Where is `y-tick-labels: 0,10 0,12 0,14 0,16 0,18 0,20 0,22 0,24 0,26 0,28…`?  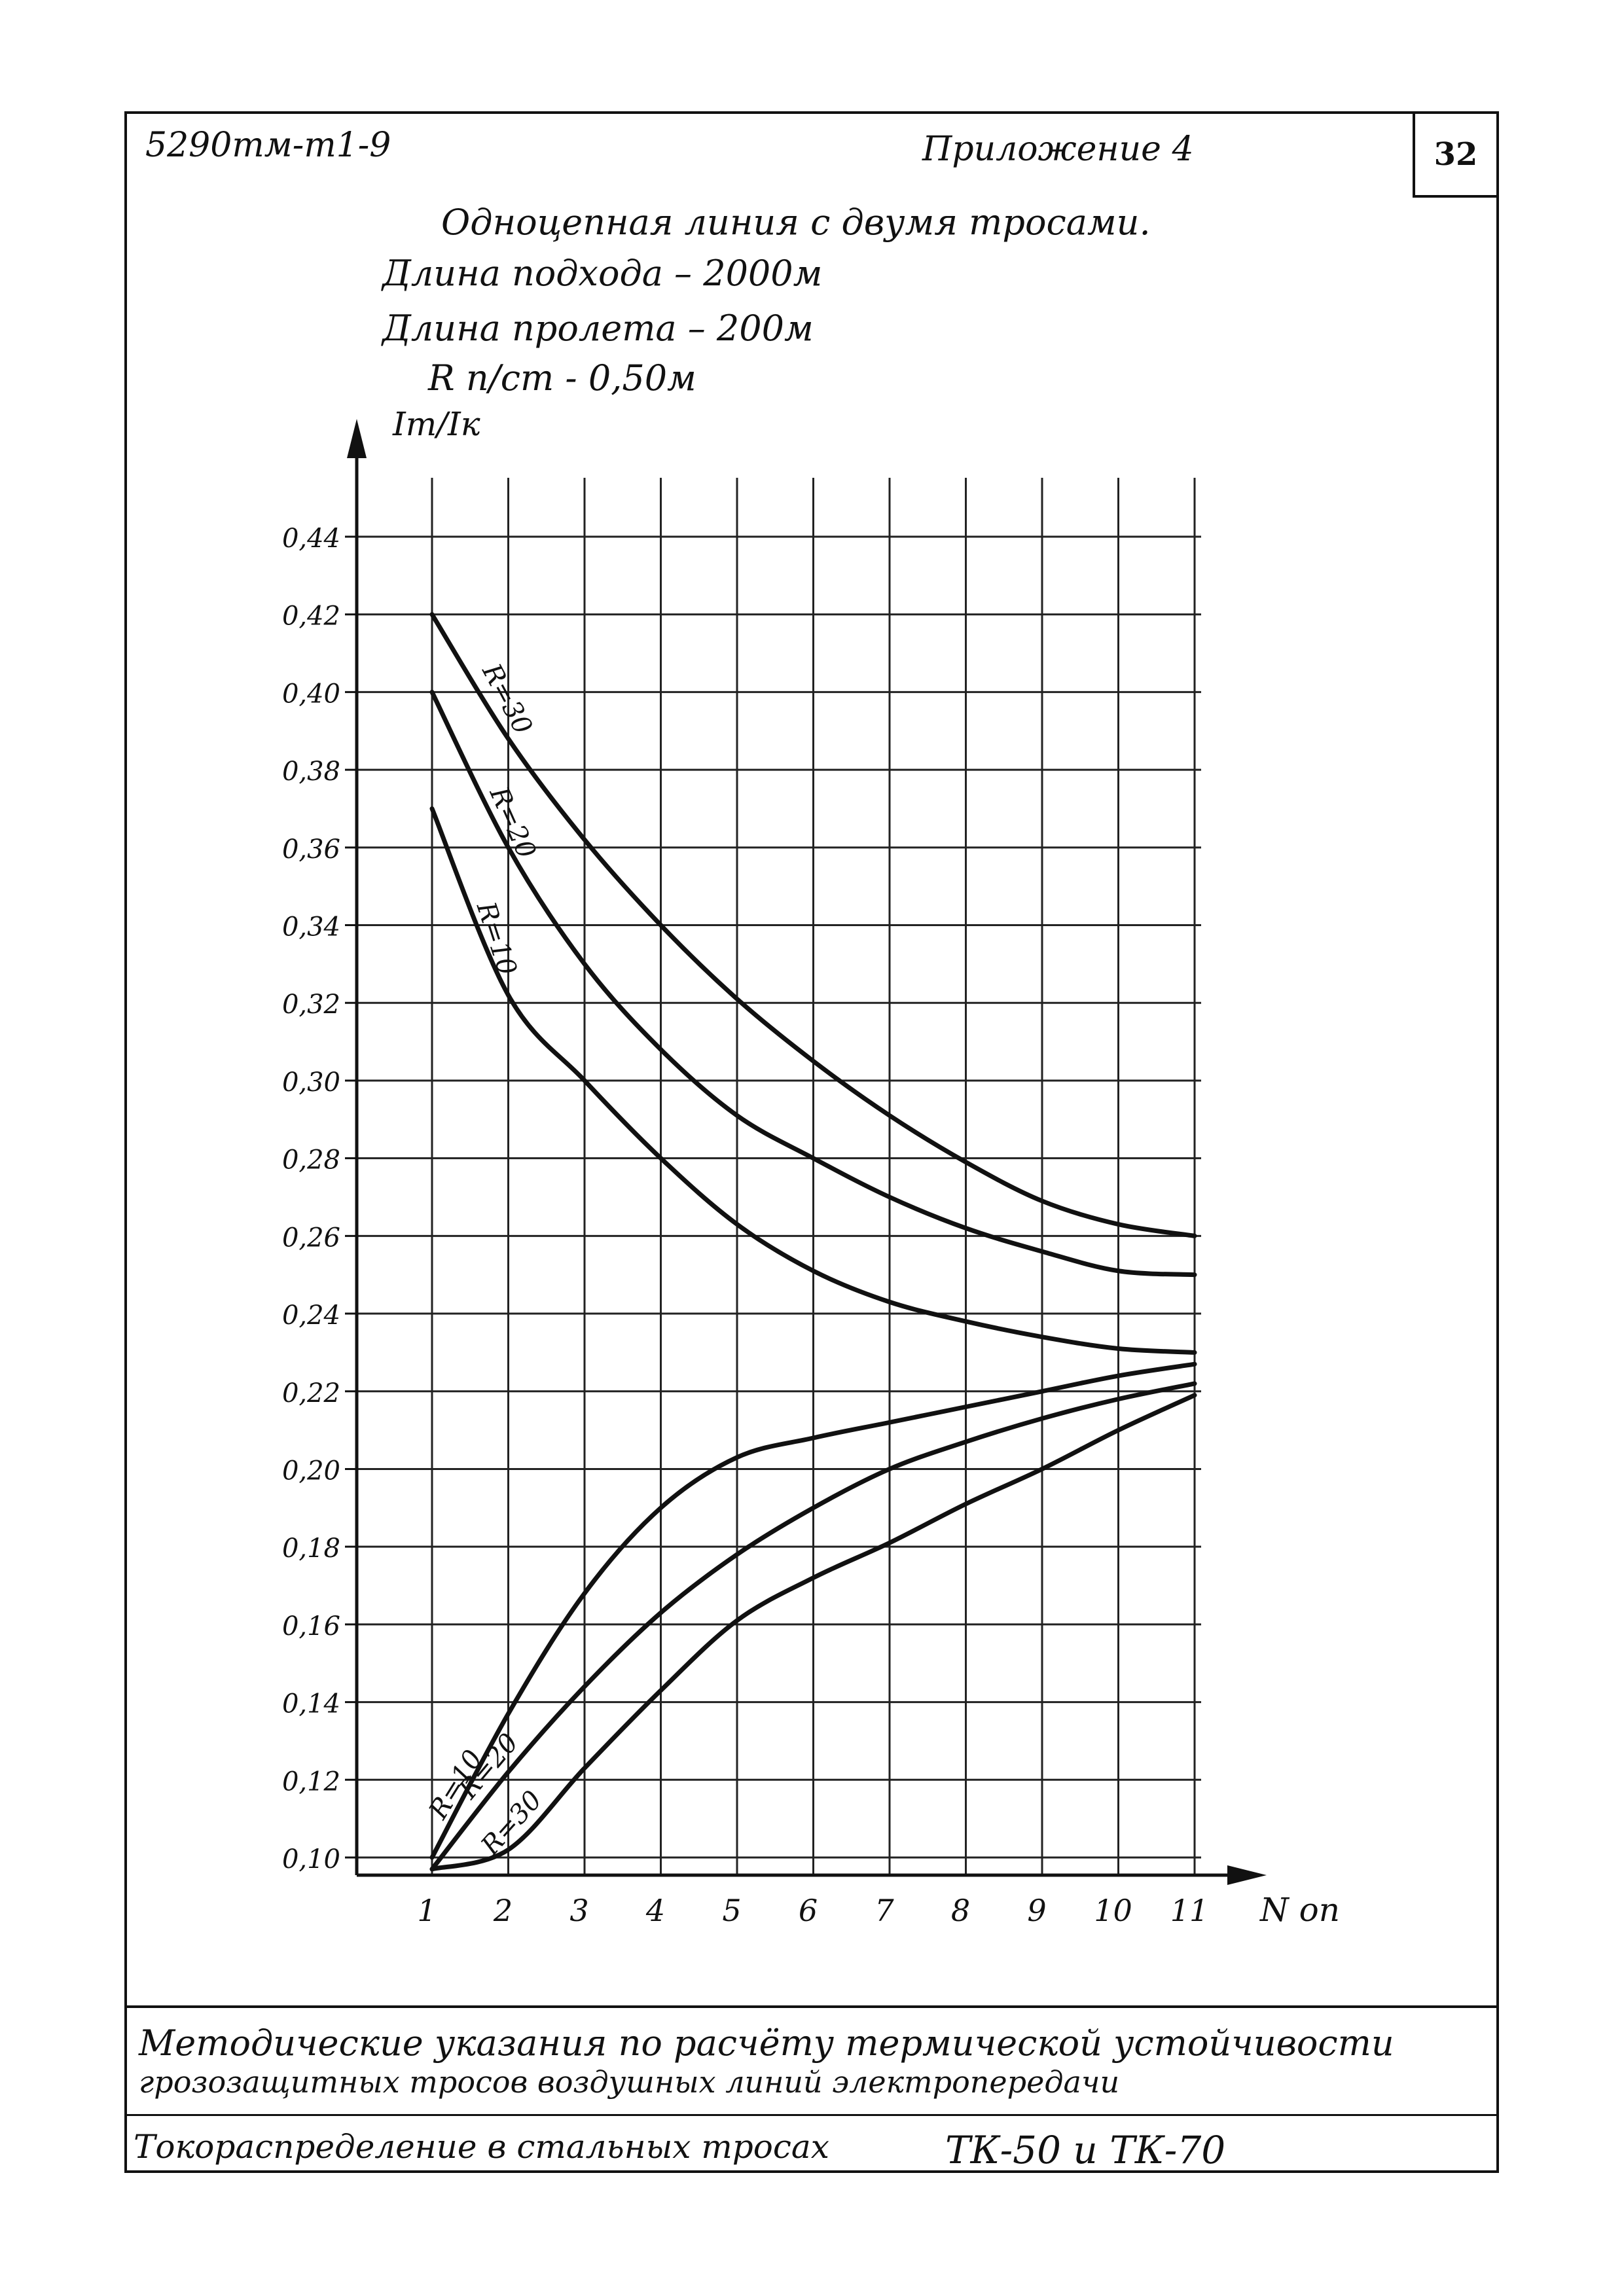 y-tick-labels: 0,10 0,12 0,14 0,16 0,18 0,20 0,22 0,24 0,26 0,28… is located at coordinates (319, 1199).